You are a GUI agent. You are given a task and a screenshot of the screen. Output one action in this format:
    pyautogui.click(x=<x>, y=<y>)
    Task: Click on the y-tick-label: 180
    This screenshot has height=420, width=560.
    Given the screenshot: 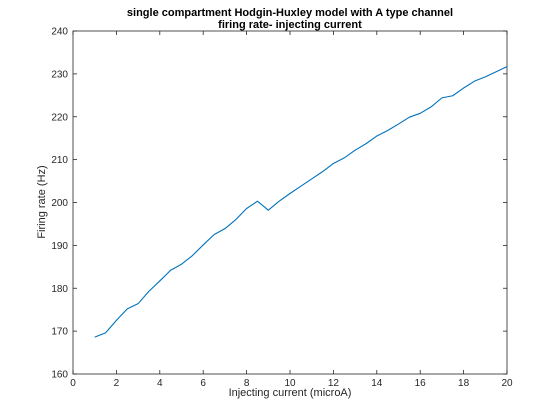 What is the action you would take?
    pyautogui.click(x=59, y=289)
    